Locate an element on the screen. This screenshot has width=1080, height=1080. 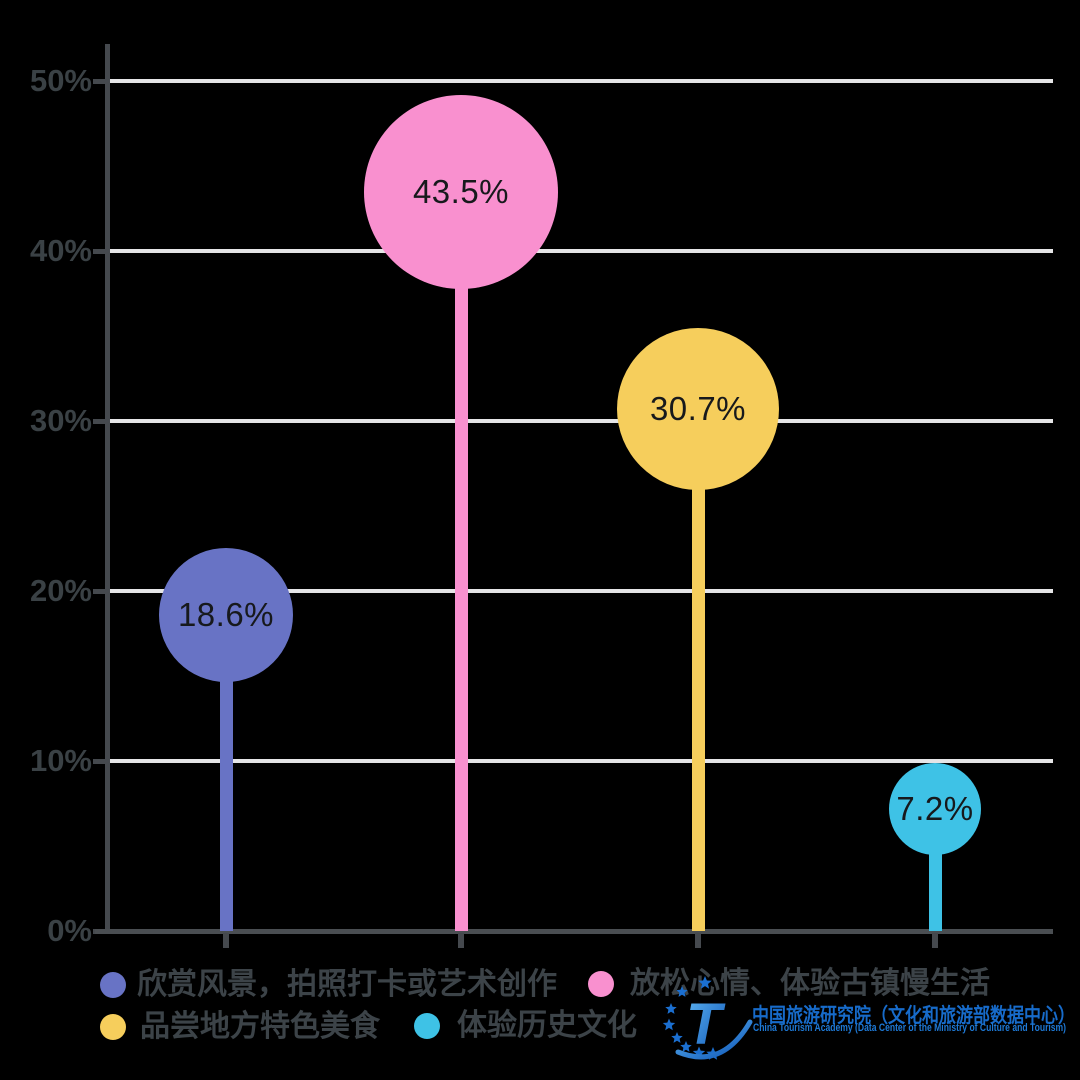
logo-stars-arc is located at coordinates (691, 1018).